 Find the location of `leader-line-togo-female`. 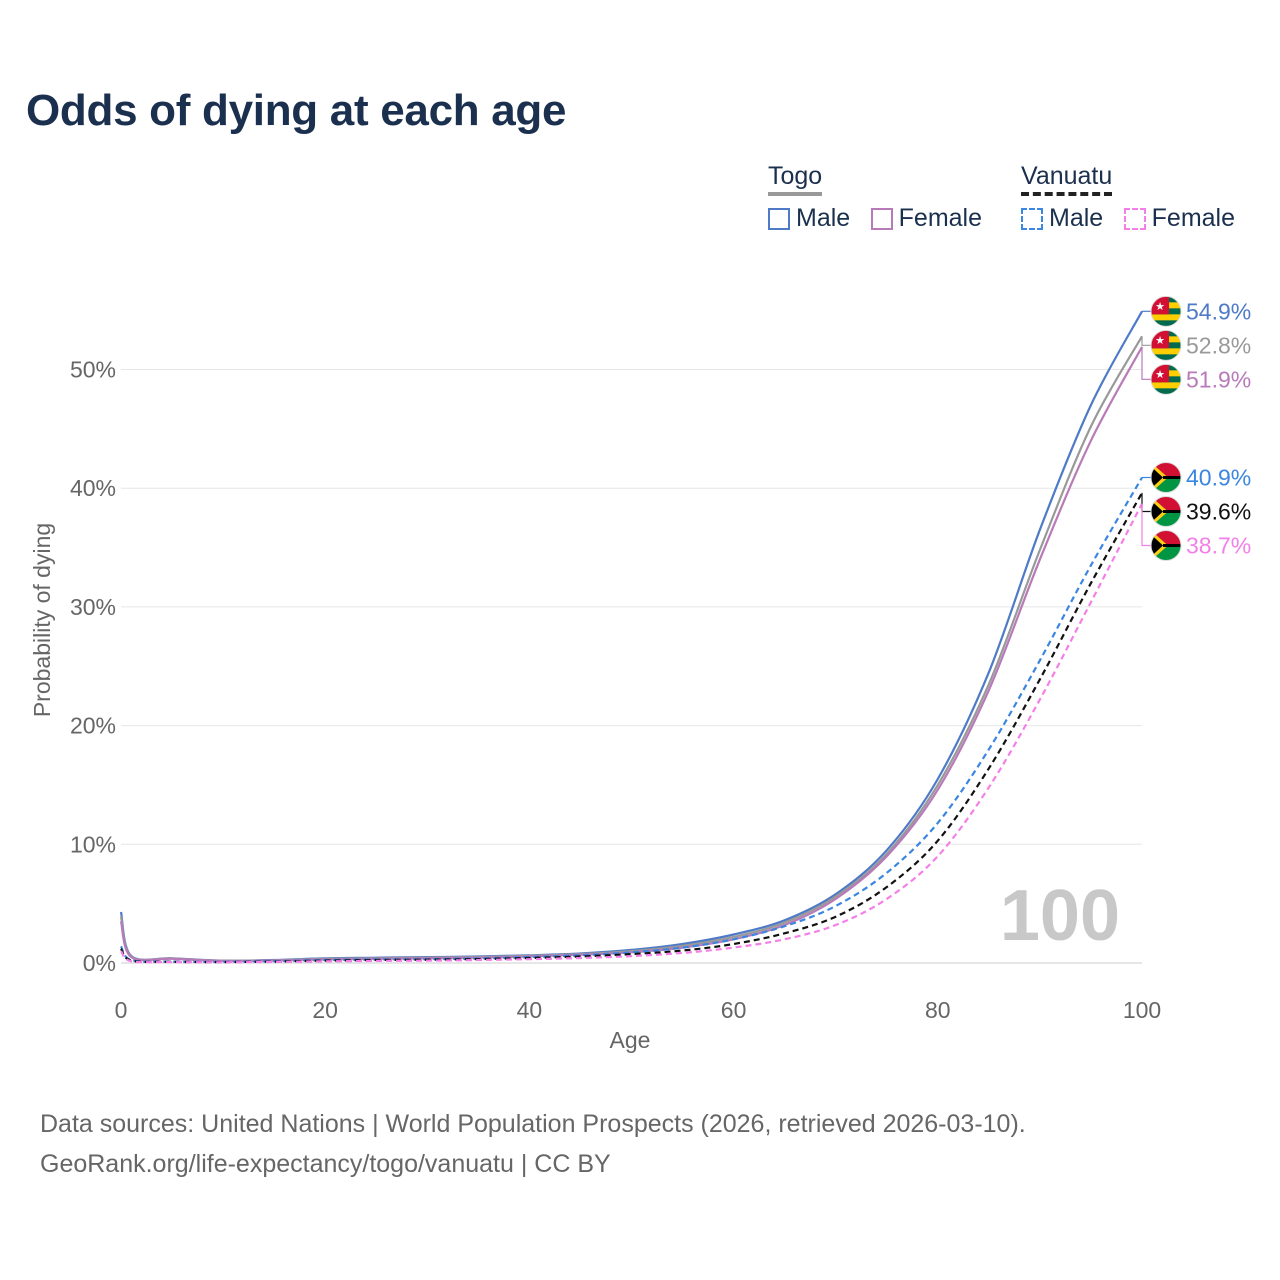

leader-line-togo-female is located at coordinates (1146, 363).